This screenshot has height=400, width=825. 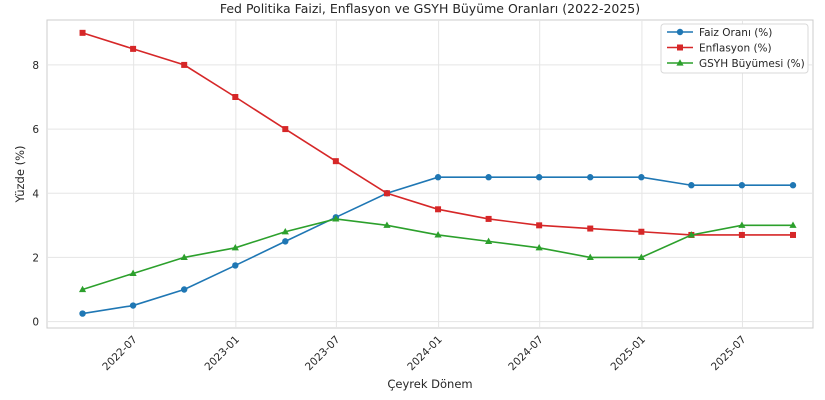 I want to click on y-tick-label: 4, so click(x=35, y=194).